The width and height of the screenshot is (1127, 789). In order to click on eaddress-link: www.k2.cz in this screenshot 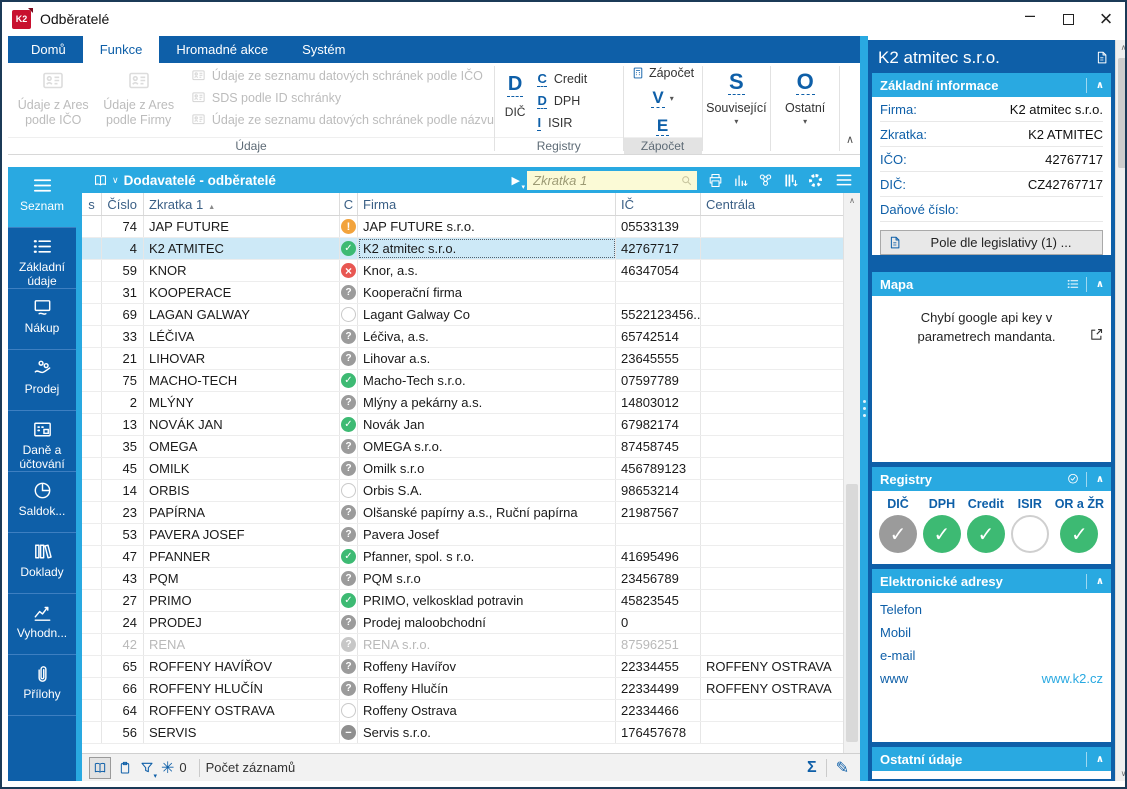, I will do `click(1072, 678)`.